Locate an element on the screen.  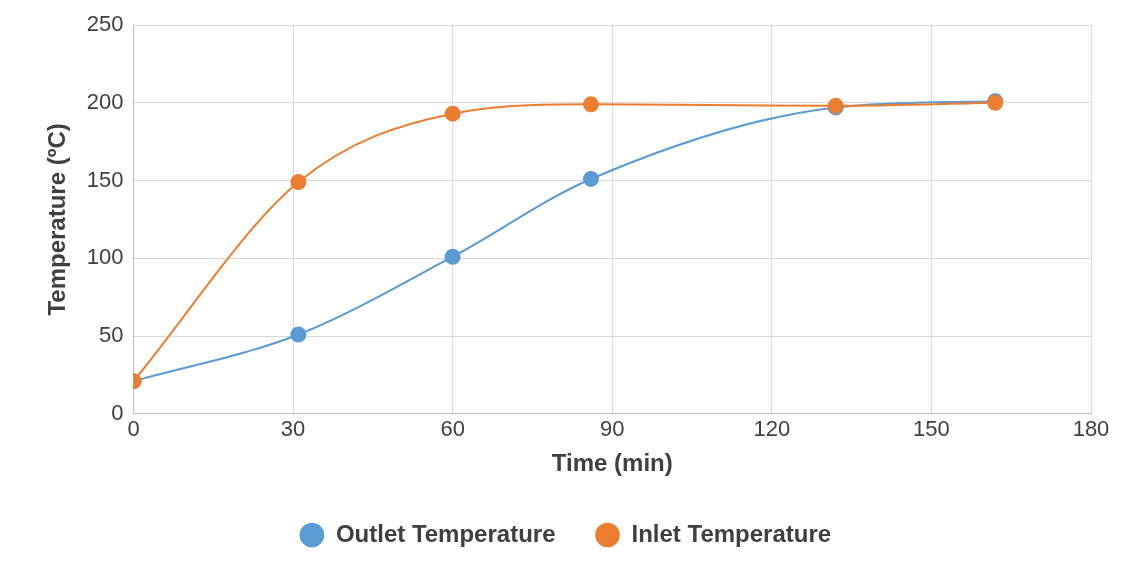
y-tick-label: 250 is located at coordinates (105, 24).